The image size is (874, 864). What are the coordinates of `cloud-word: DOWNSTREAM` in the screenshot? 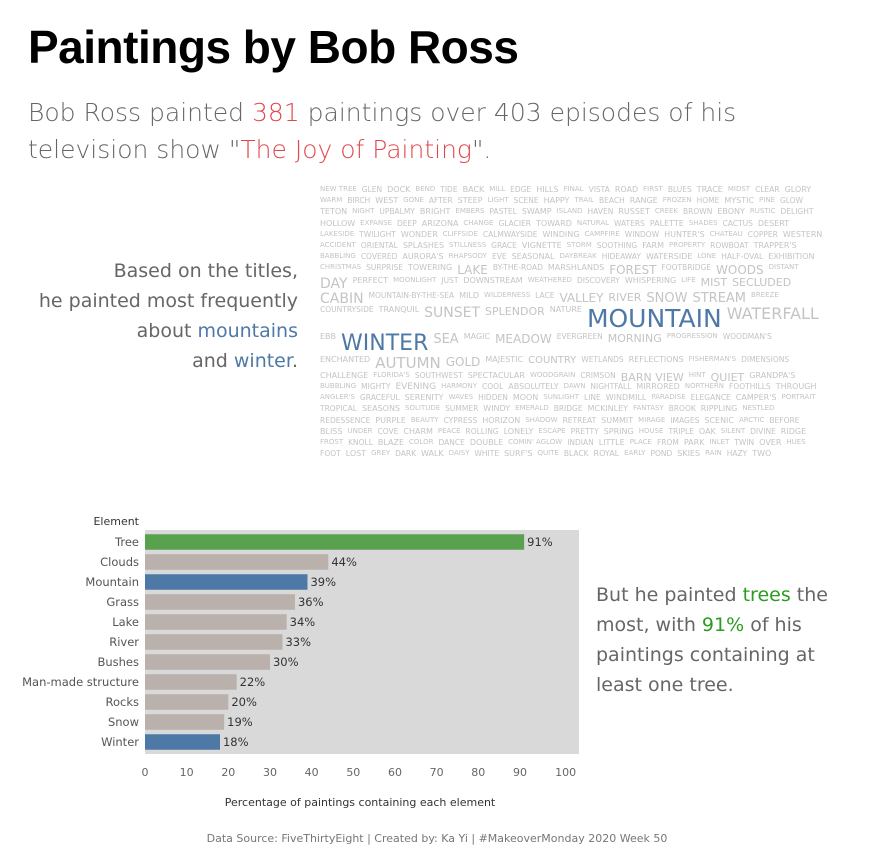 It's located at (493, 280).